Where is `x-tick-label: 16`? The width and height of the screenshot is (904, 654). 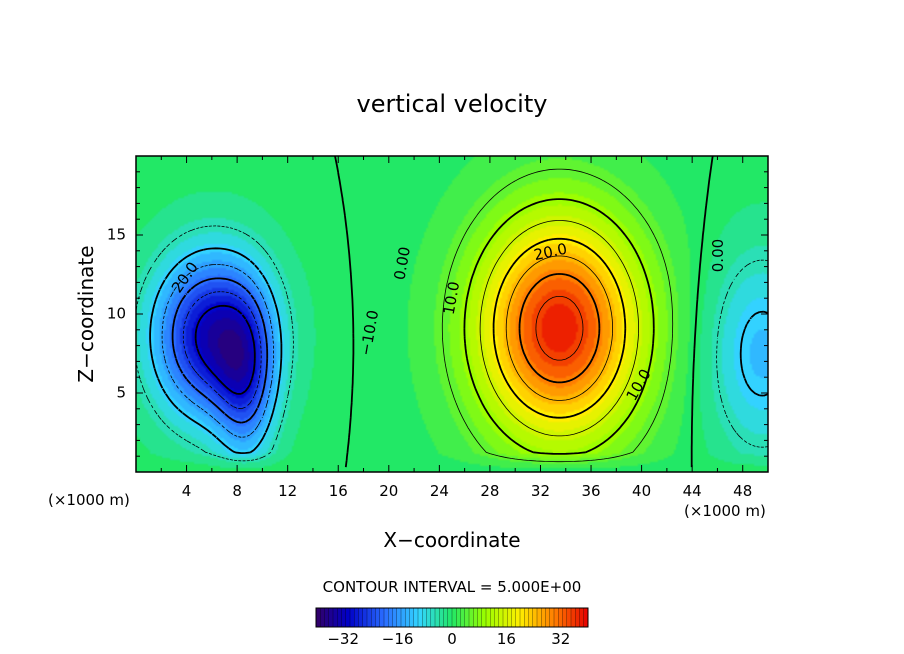 x-tick-label: 16 is located at coordinates (338, 491).